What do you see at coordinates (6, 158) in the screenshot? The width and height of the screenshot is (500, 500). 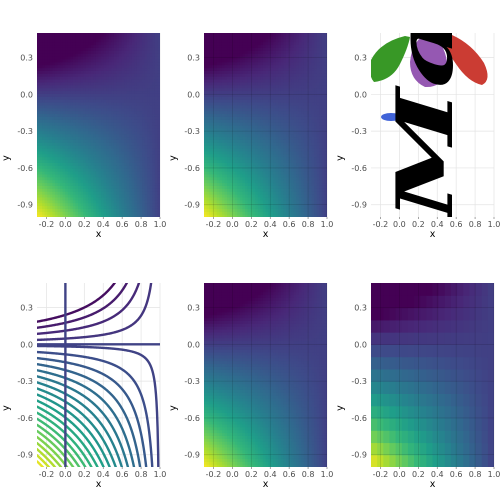 I see `y-axis-label: y` at bounding box center [6, 158].